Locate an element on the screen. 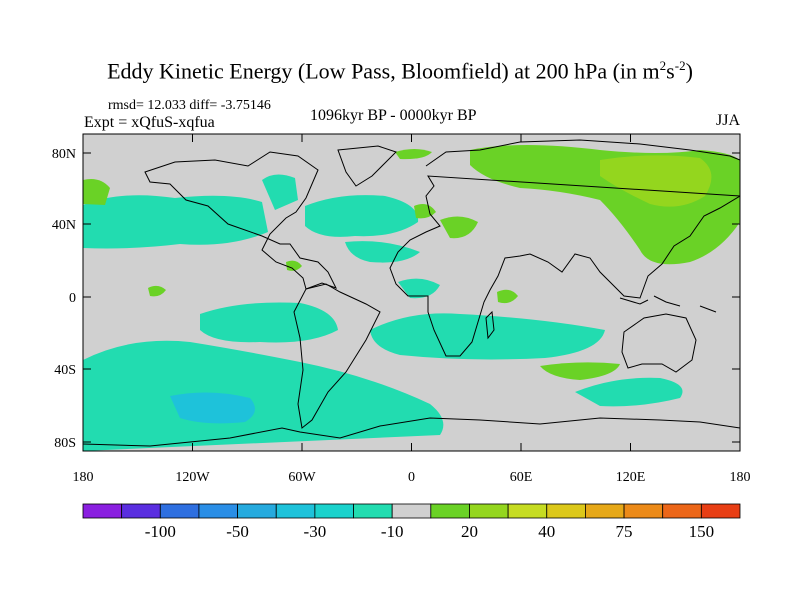  strong-positive-region-siberia is located at coordinates (656, 181).